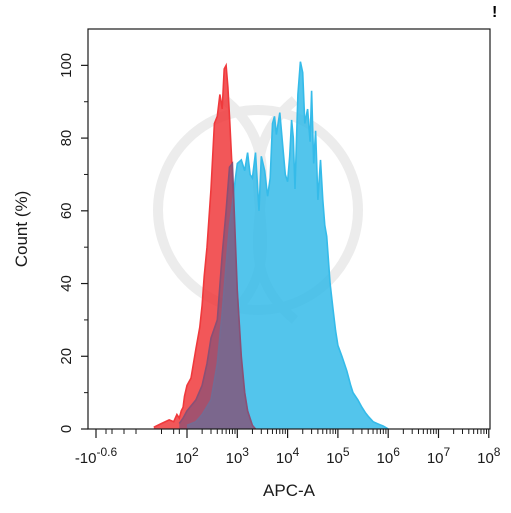 This screenshot has height=513, width=511. What do you see at coordinates (338, 456) in the screenshot?
I see `x-tick-label-4: 10⁵` at bounding box center [338, 456].